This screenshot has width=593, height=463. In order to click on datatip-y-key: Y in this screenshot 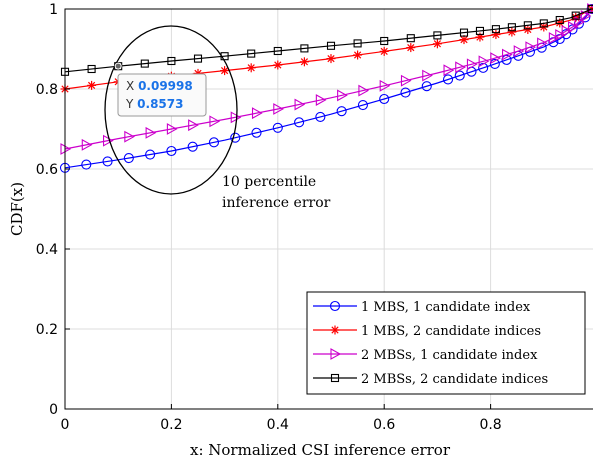, I will do `click(129, 104)`.